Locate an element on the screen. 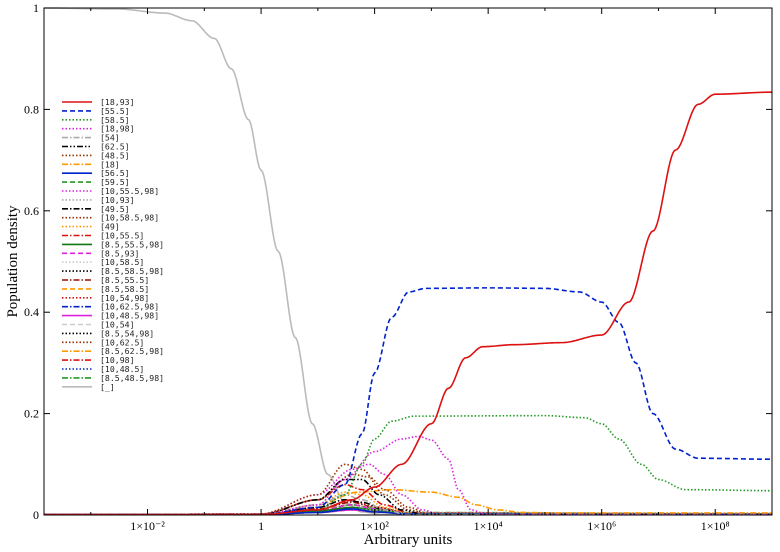 The height and width of the screenshot is (552, 780). legend-label-62-5: [62.5] is located at coordinates (115, 147).